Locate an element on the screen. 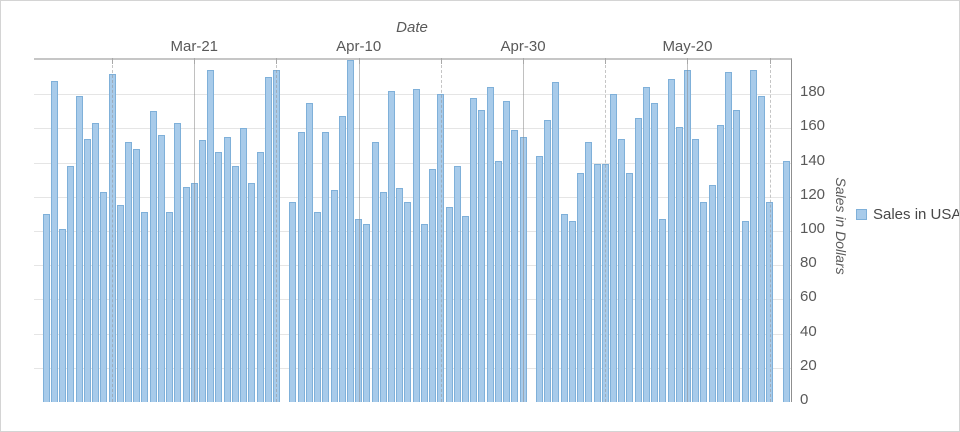 Image resolution: width=960 pixels, height=432 pixels. y-axis-label-140: 140 is located at coordinates (813, 160).